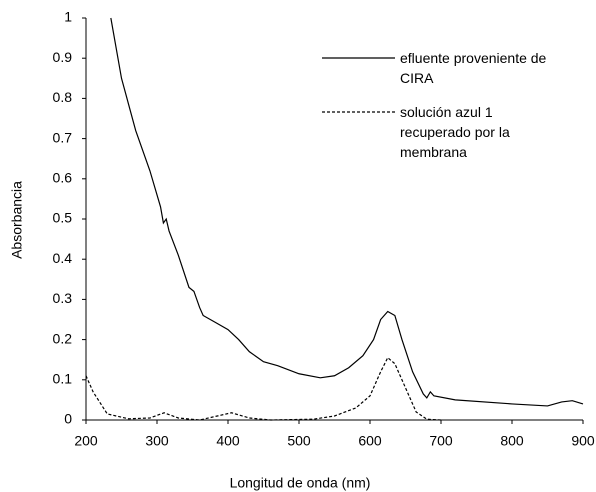 The image size is (596, 492). I want to click on x-tick-label: 700, so click(441, 441).